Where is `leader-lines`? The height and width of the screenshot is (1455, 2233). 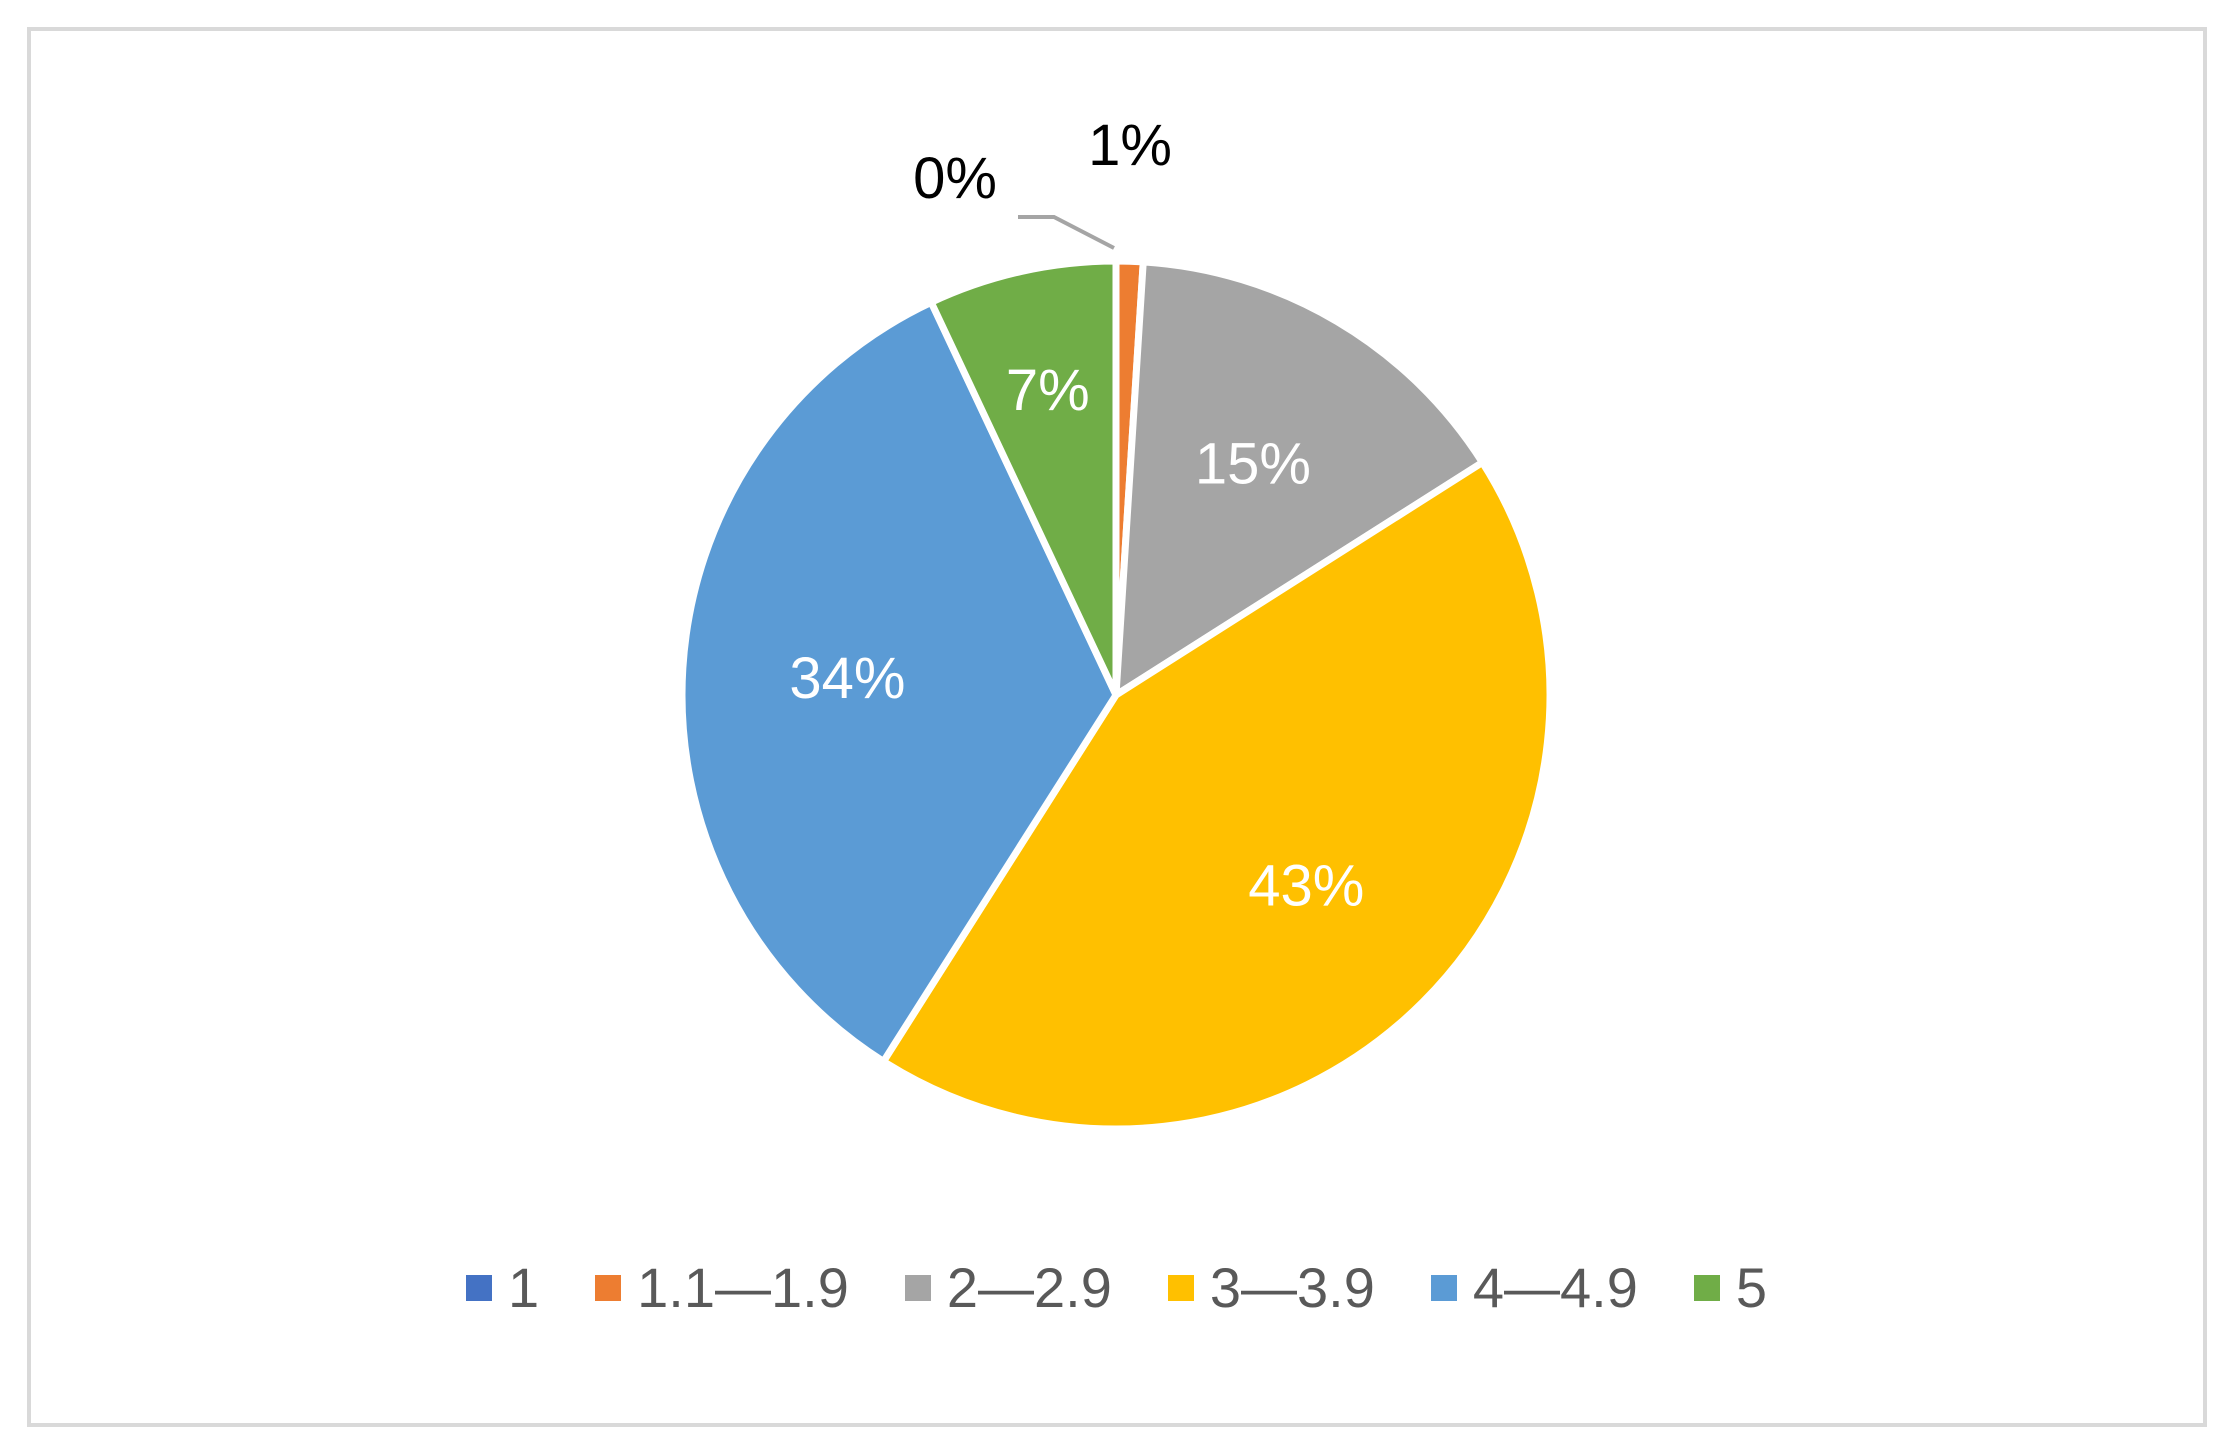
leader-lines is located at coordinates (1066, 232).